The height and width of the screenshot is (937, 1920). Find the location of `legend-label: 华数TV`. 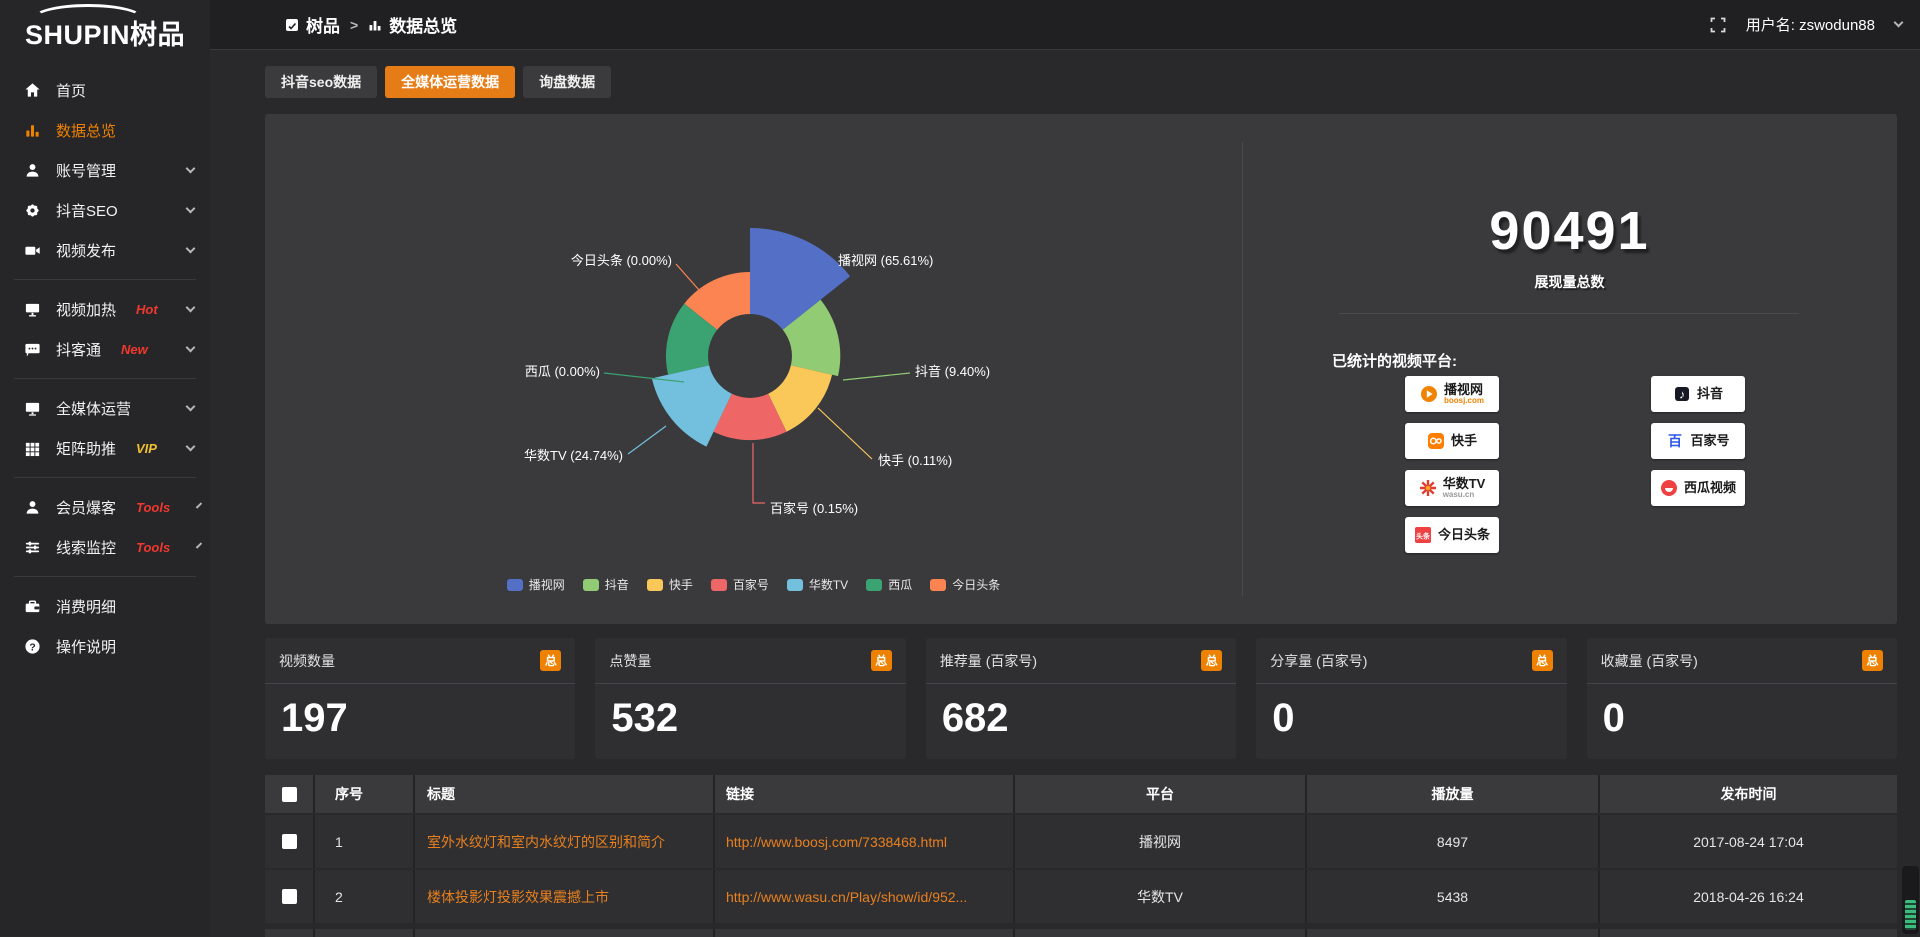

legend-label: 华数TV is located at coordinates (828, 584).